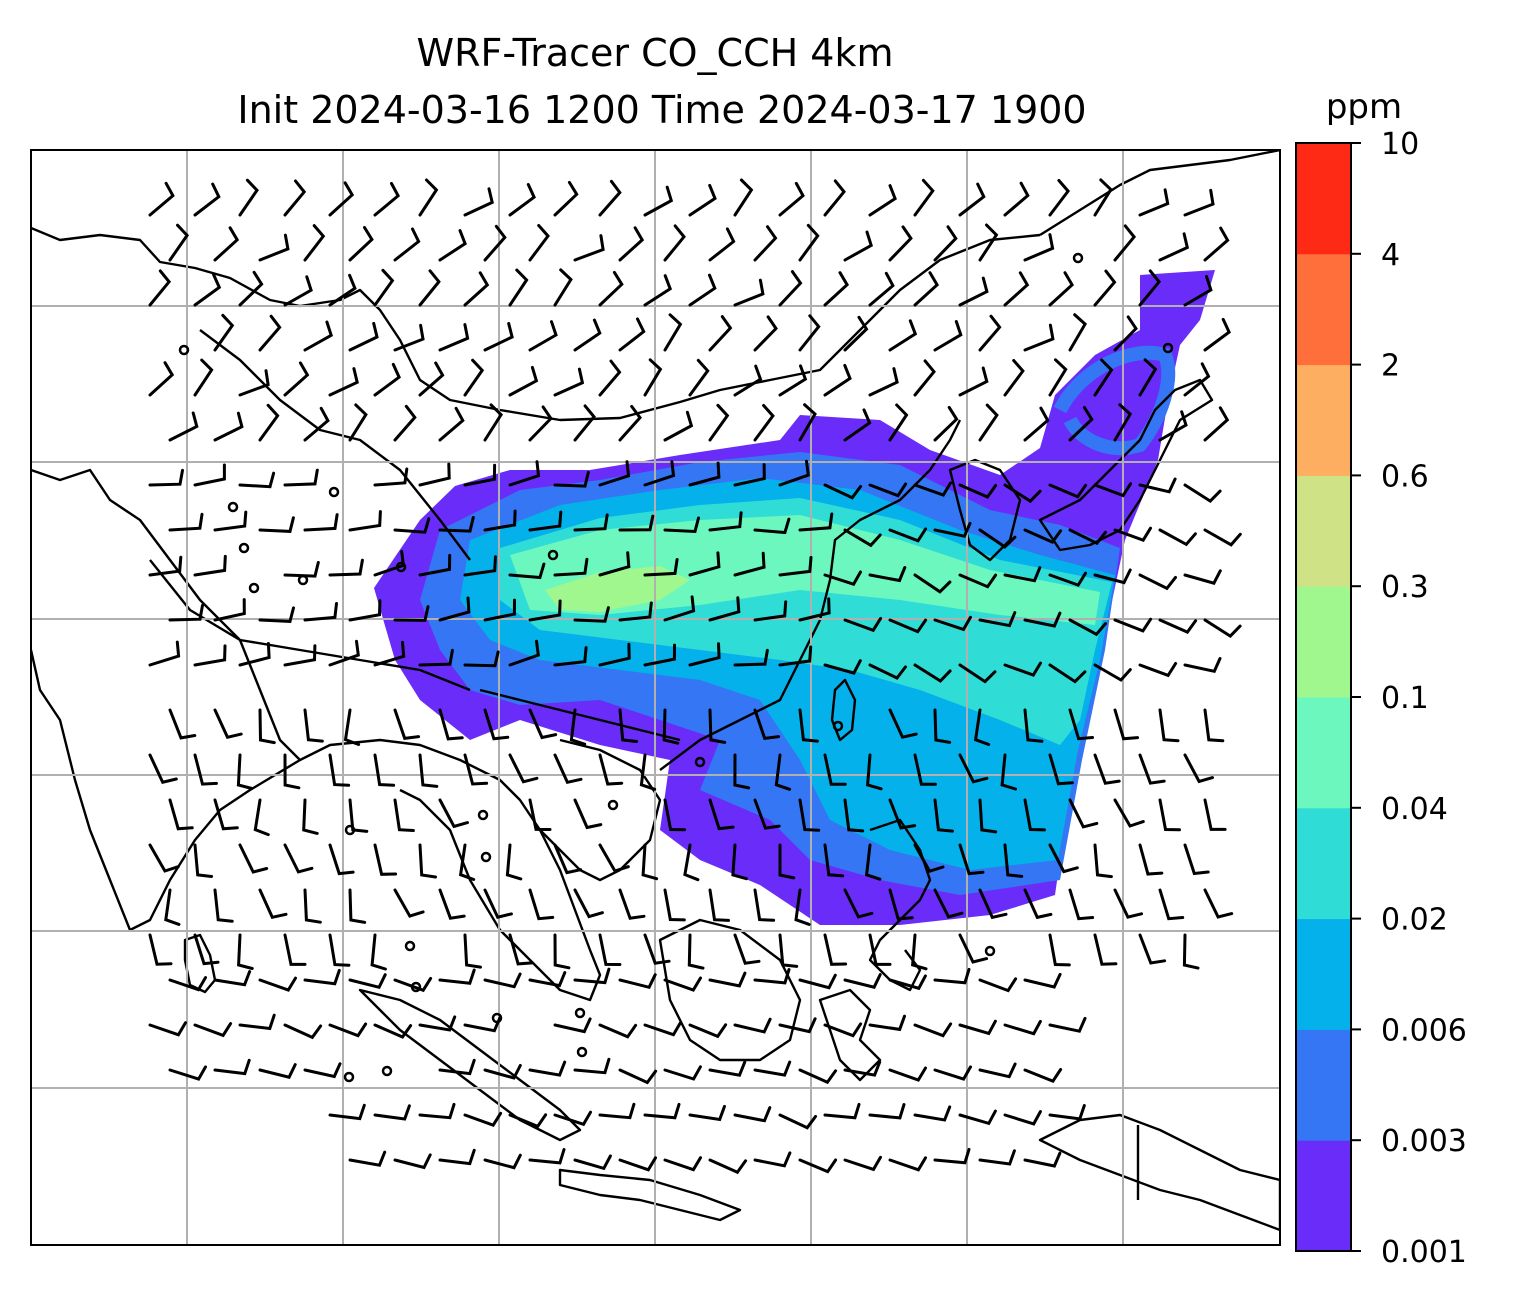  Describe the element at coordinates (1424, 1252) in the screenshot. I see `colorbar-tick-label: 0.001` at that location.